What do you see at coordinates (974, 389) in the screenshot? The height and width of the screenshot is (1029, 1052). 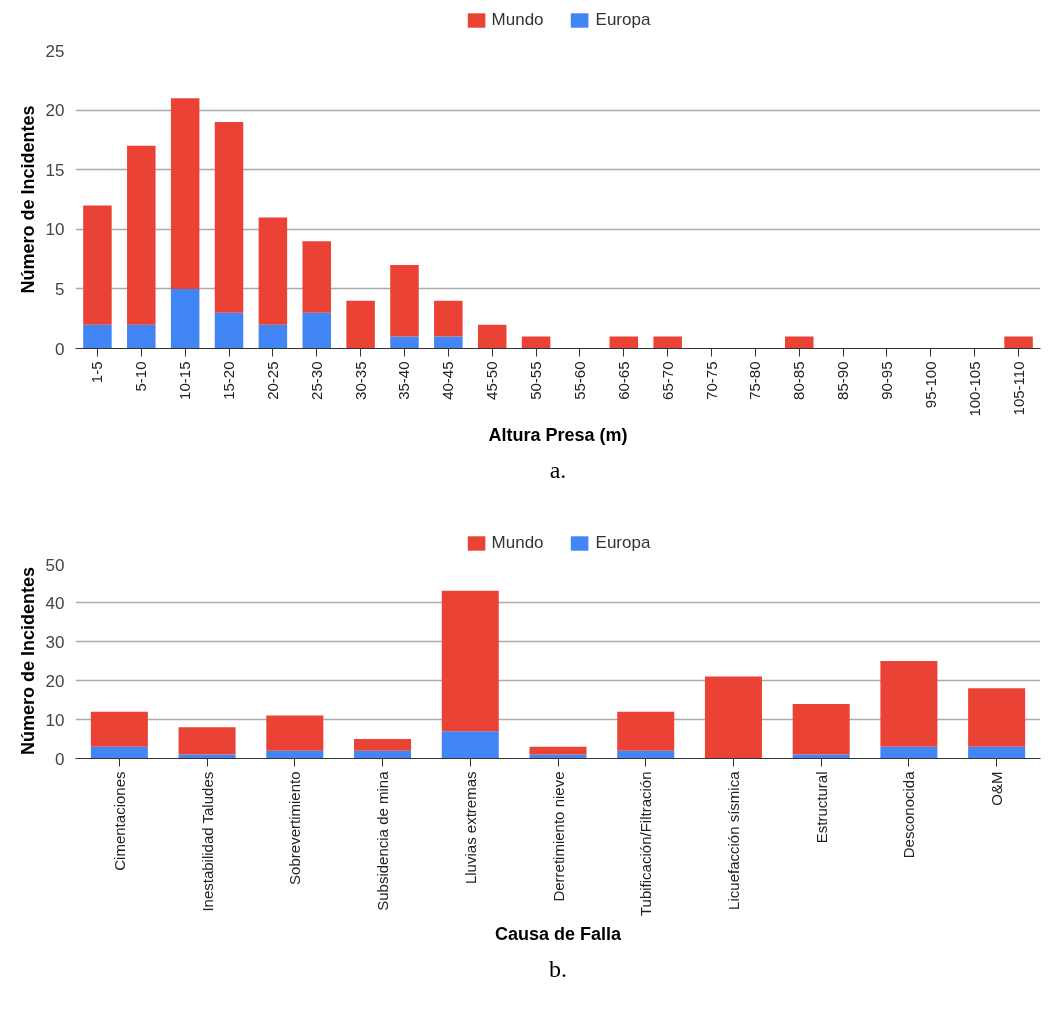 I see `x-tick-label: 100-105` at bounding box center [974, 389].